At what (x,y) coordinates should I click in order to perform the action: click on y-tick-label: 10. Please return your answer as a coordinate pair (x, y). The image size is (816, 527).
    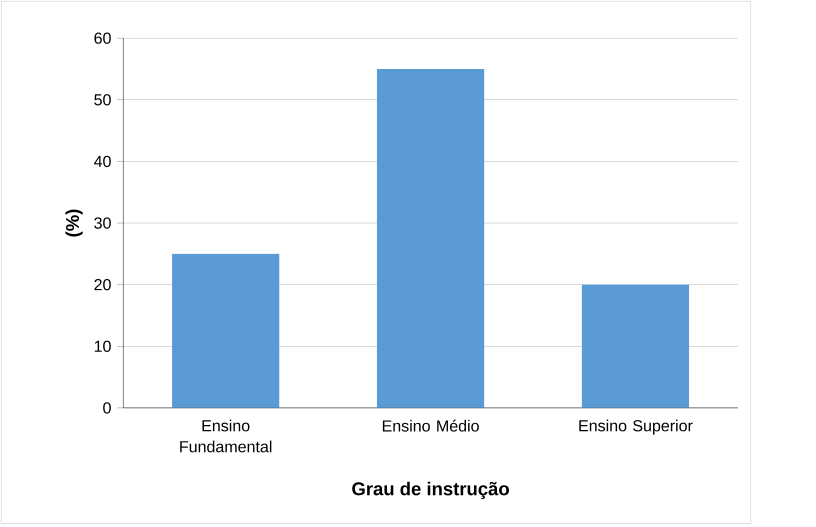
    Looking at the image, I should click on (102, 346).